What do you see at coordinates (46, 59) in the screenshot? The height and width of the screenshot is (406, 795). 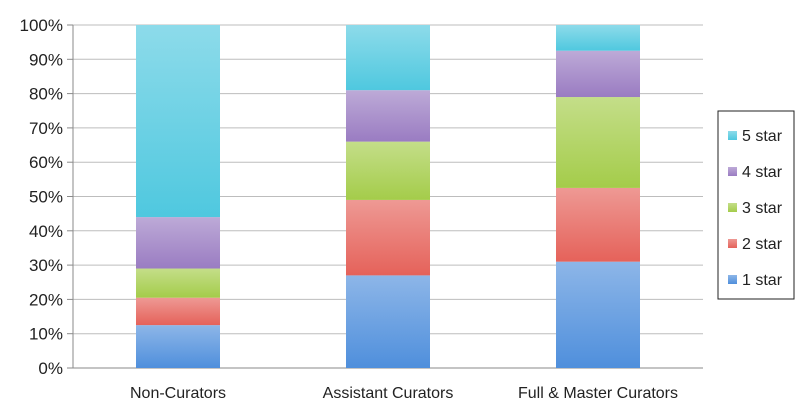 I see `y-tick-label: 90%` at bounding box center [46, 59].